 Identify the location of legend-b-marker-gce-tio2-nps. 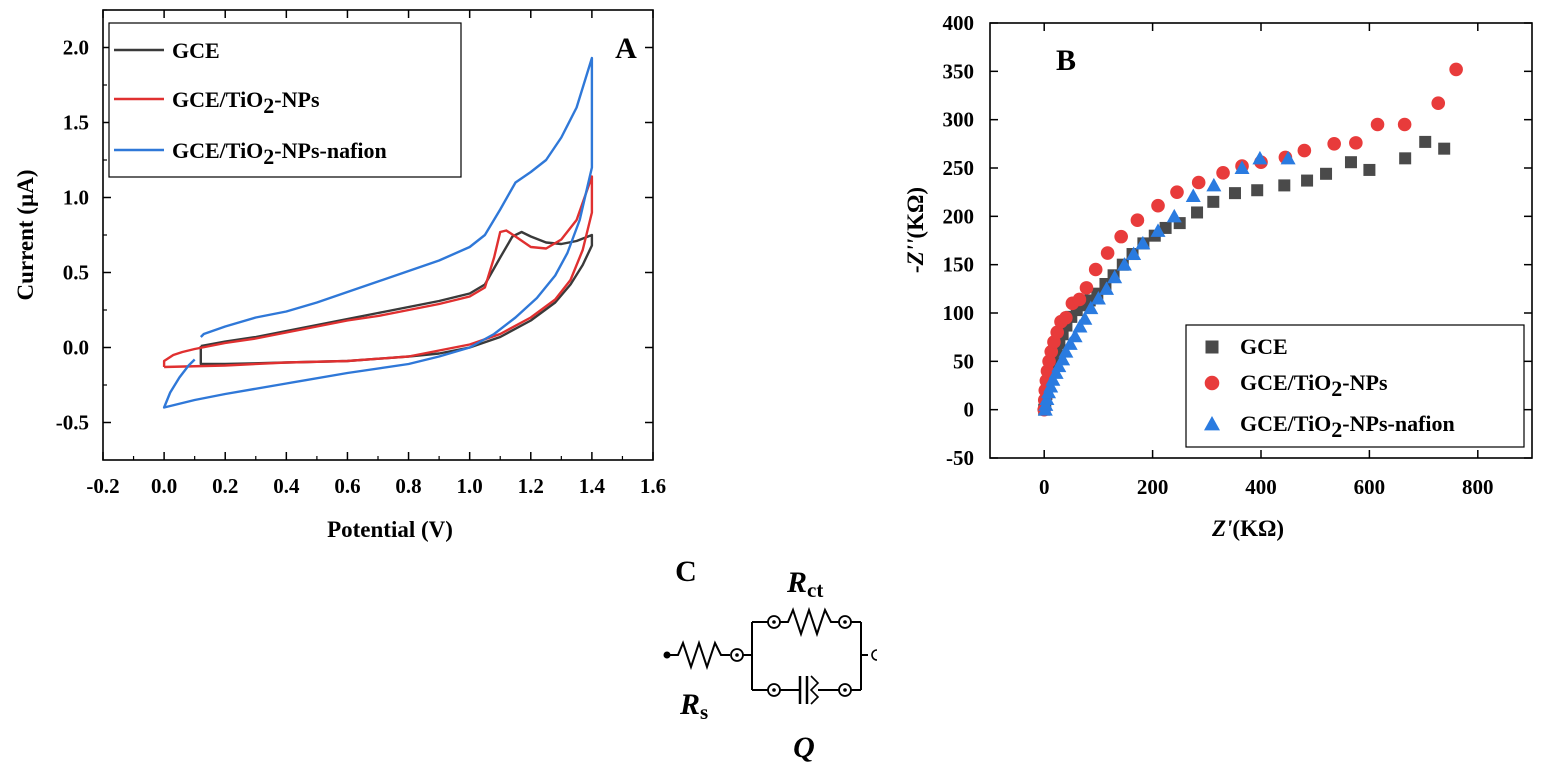
(1212, 383).